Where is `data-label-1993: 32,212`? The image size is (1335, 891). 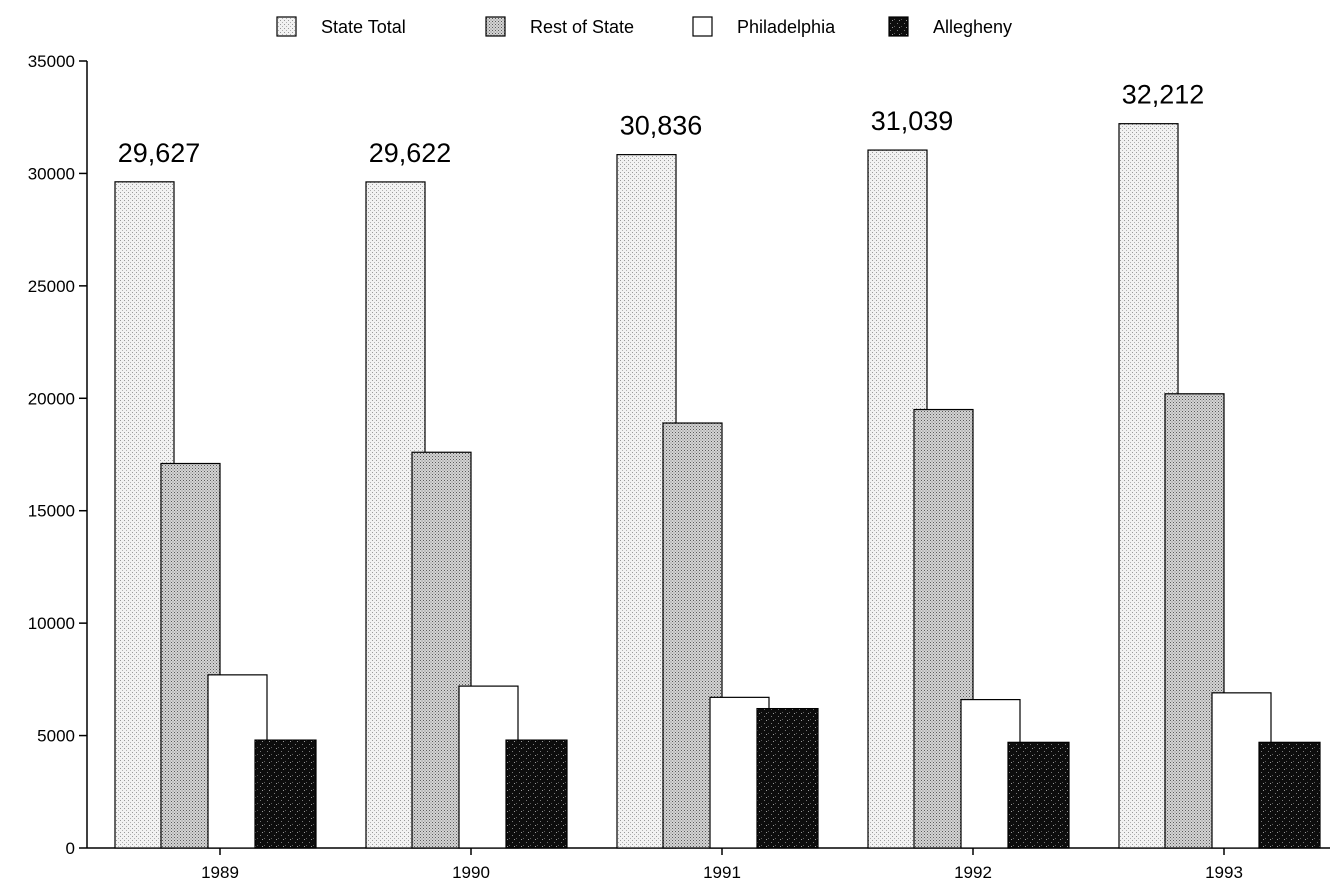
data-label-1993: 32,212 is located at coordinates (1163, 95).